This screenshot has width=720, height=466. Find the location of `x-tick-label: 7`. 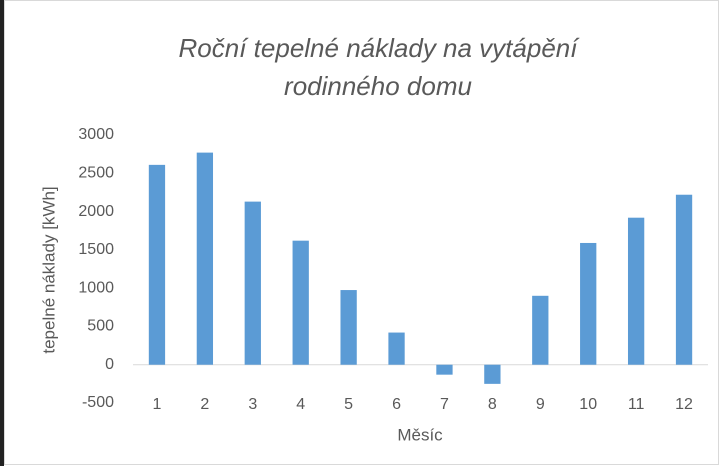

x-tick-label: 7 is located at coordinates (444, 404).